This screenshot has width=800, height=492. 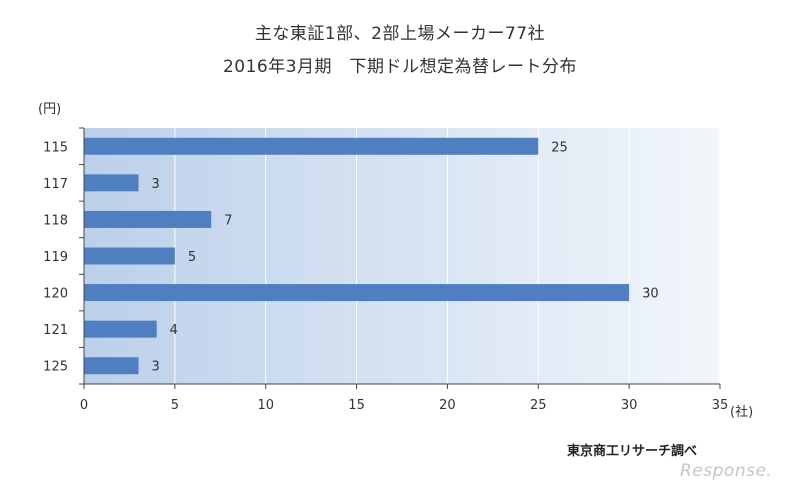 I want to click on x-tick-label: 20, so click(x=447, y=405).